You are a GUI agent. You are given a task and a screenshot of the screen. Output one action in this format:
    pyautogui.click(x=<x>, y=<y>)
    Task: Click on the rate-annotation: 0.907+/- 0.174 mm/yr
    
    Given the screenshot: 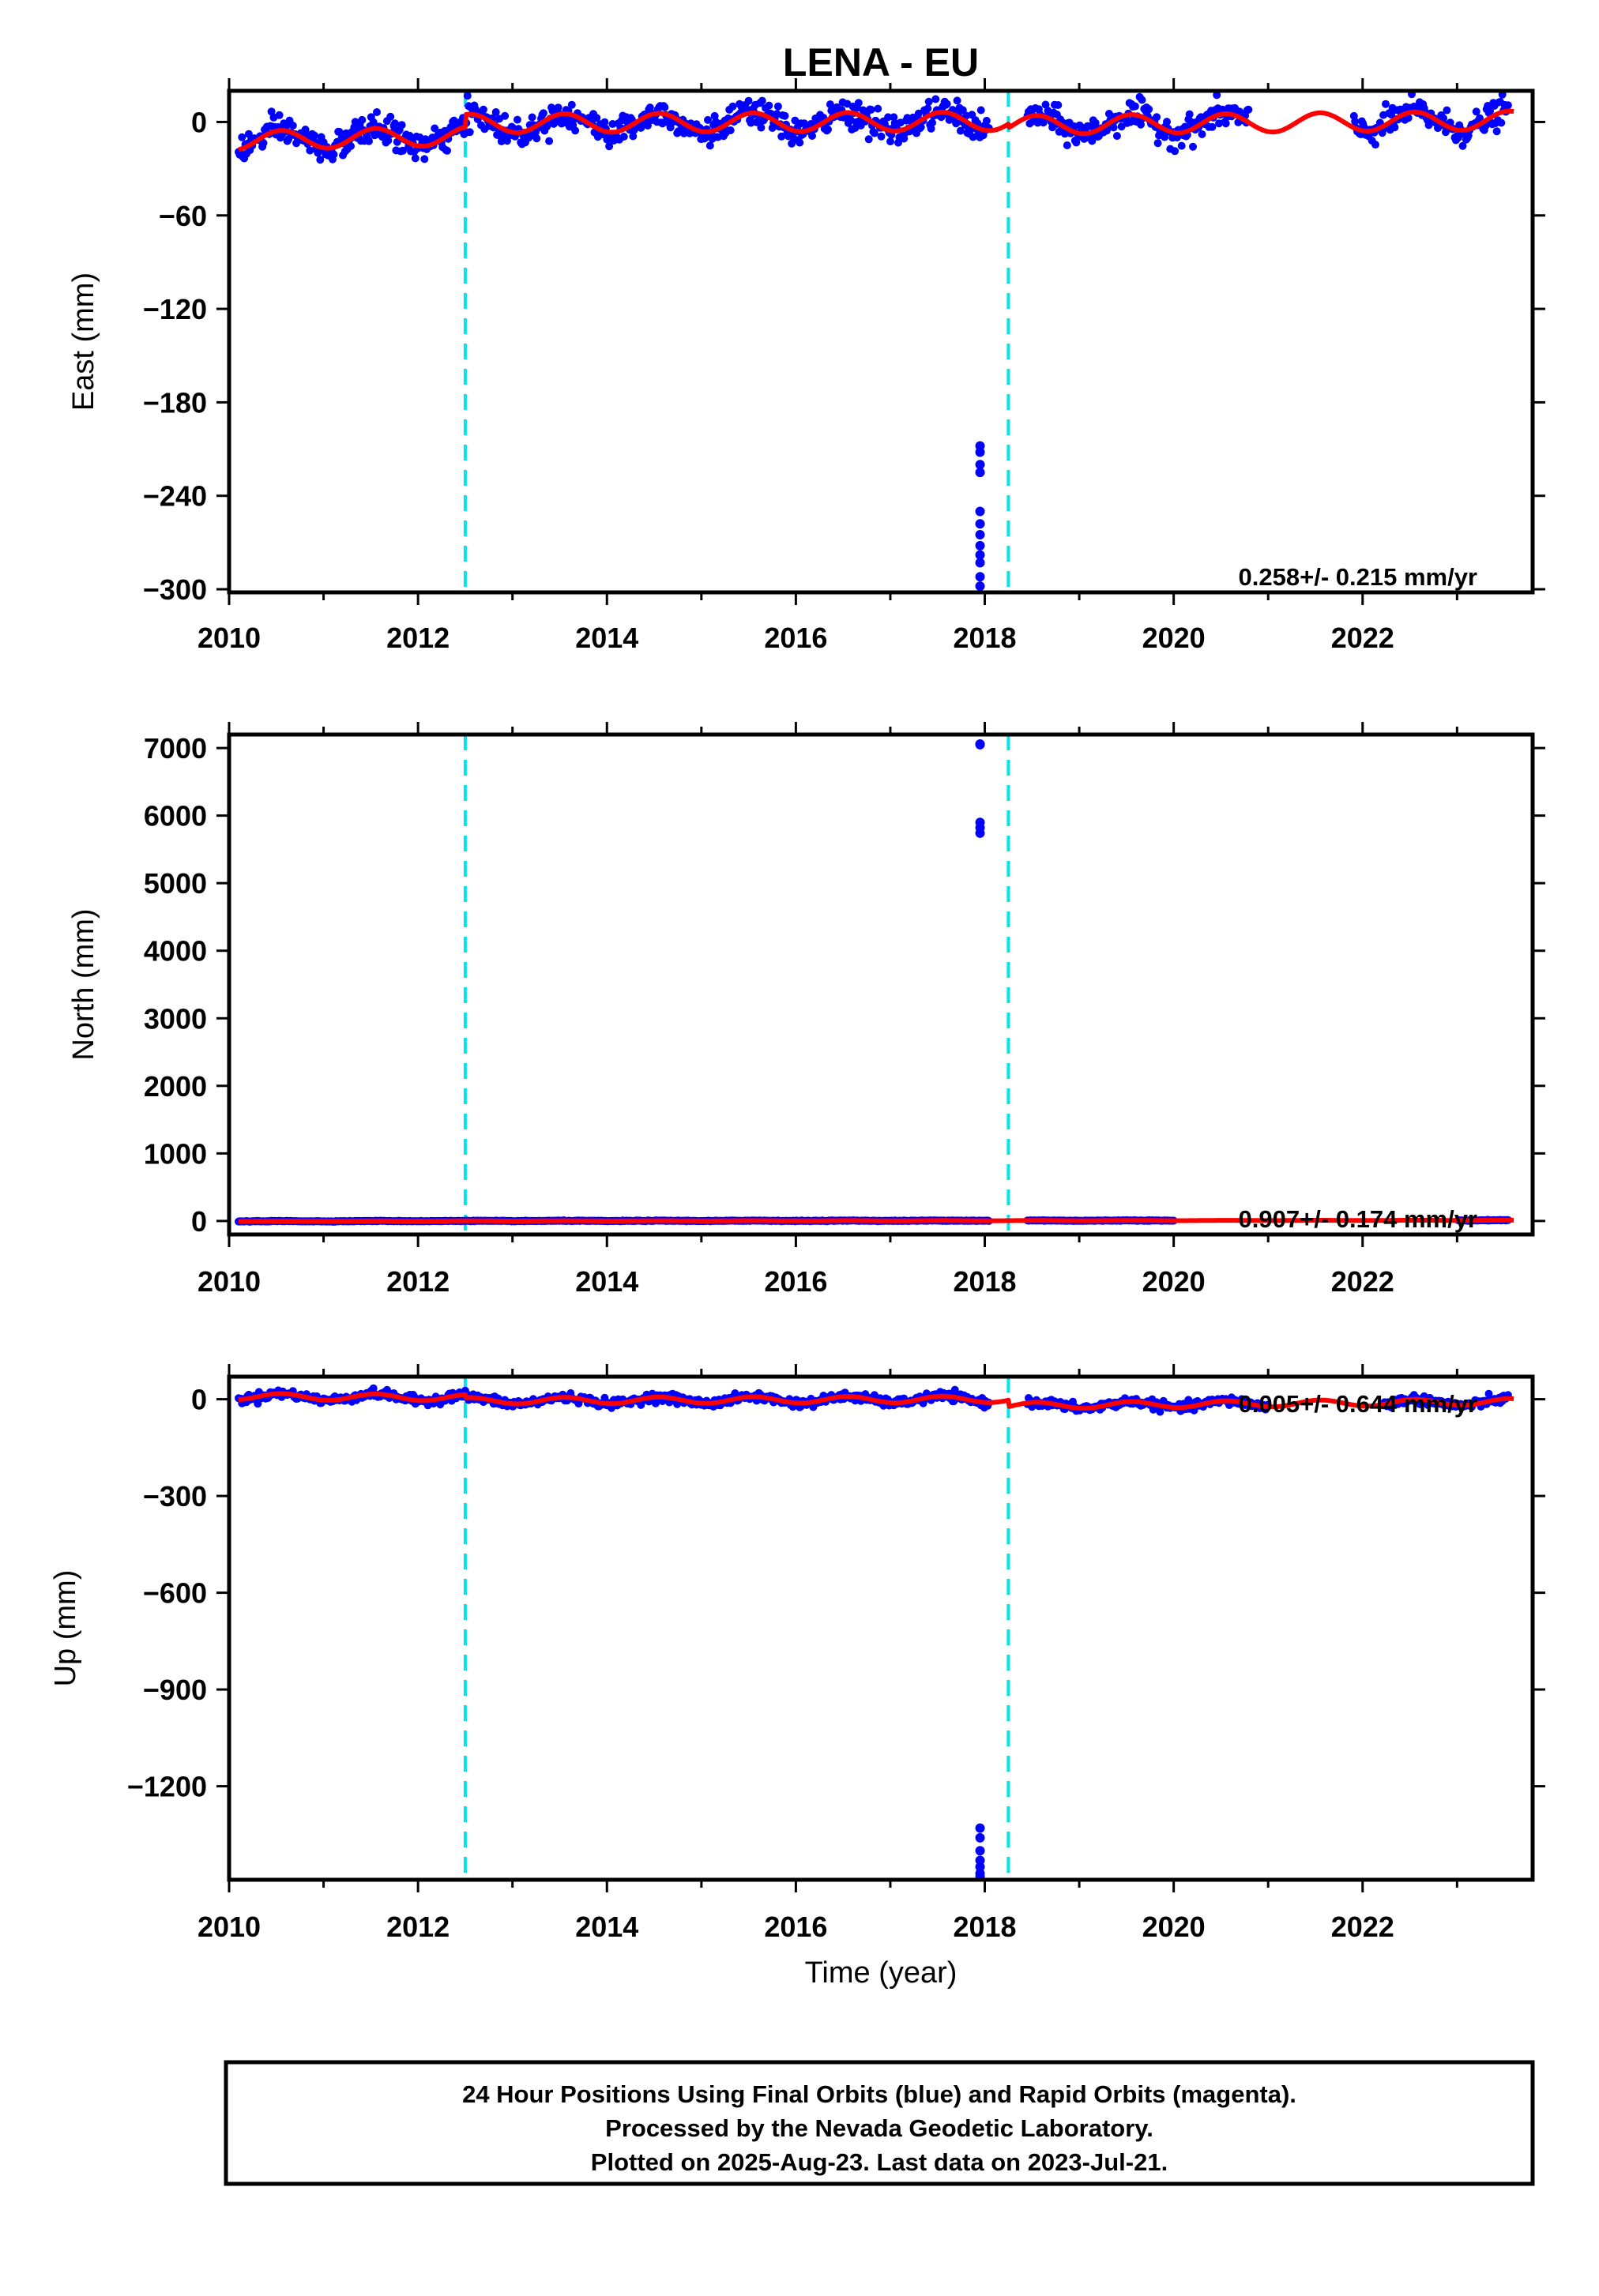 What is the action you would take?
    pyautogui.click(x=1358, y=1219)
    